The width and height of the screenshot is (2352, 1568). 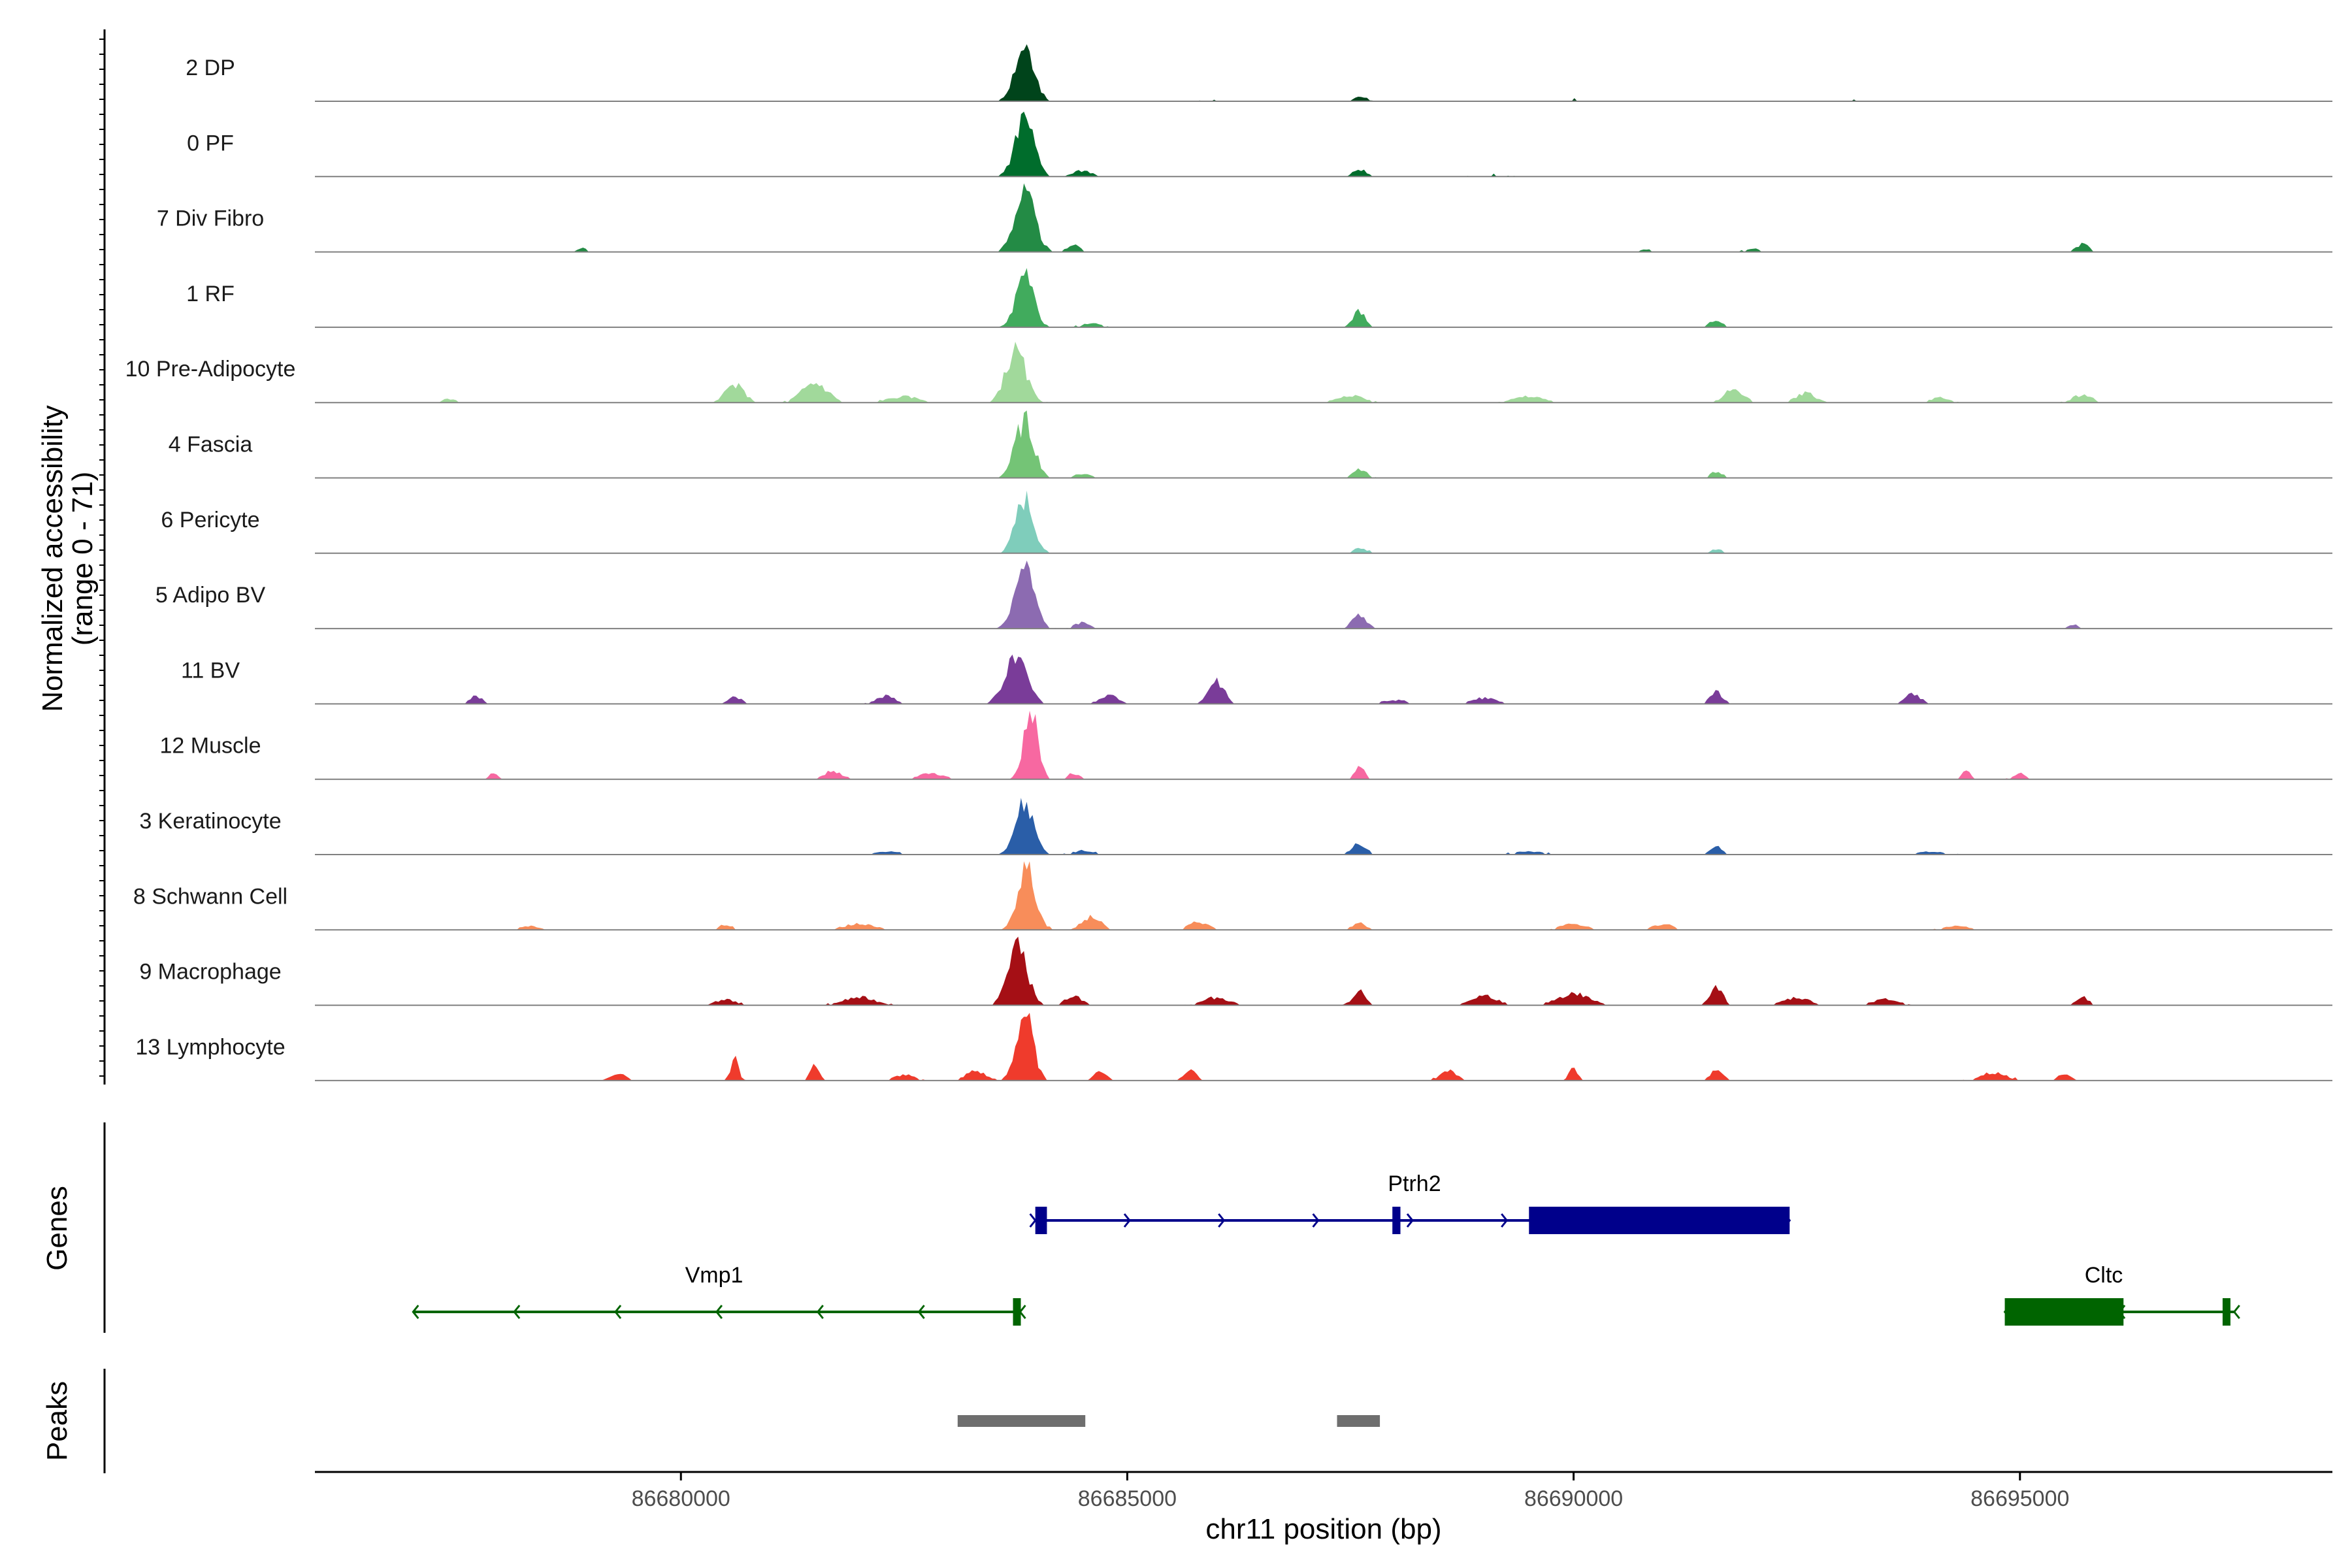 What do you see at coordinates (681, 1498) in the screenshot?
I see `x-tick-label: 86680000` at bounding box center [681, 1498].